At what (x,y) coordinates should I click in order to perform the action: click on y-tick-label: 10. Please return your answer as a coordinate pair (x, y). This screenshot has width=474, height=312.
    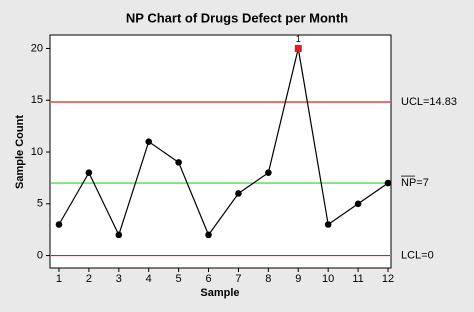
    Looking at the image, I should click on (37, 152).